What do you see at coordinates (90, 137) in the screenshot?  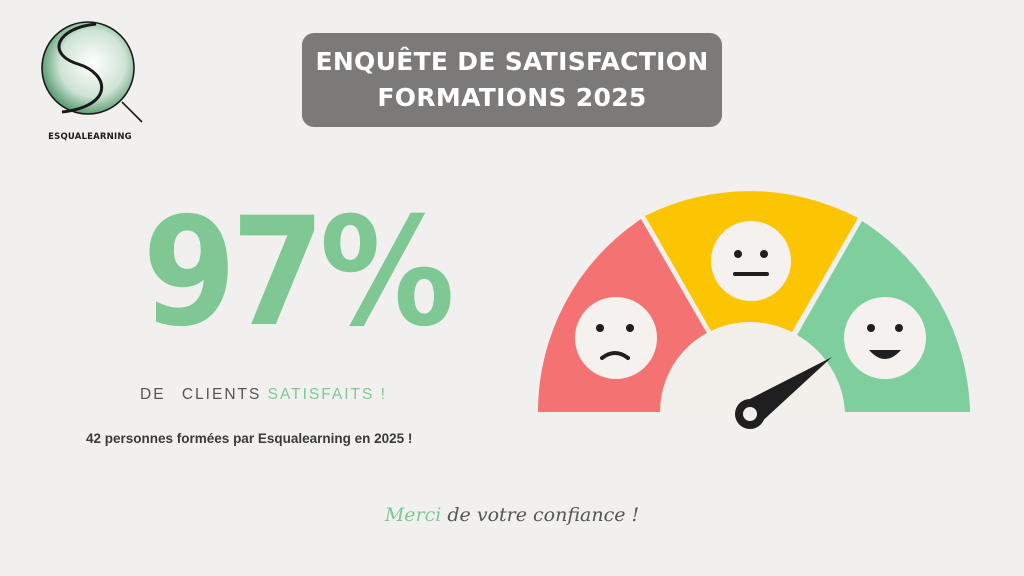 I see `logo-text: ESQUALEARNING` at bounding box center [90, 137].